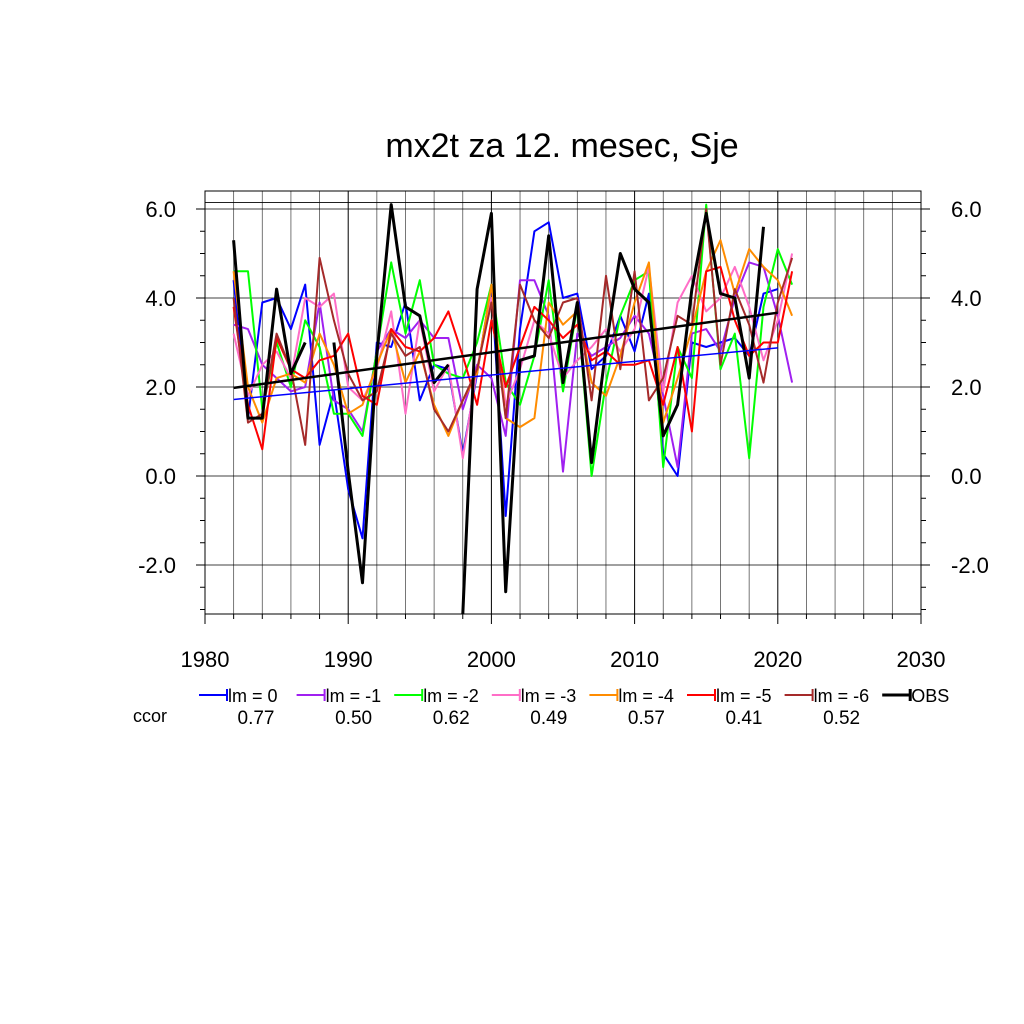 Image resolution: width=1024 pixels, height=1024 pixels. I want to click on y-tick-label-right: 6.0, so click(966, 209).